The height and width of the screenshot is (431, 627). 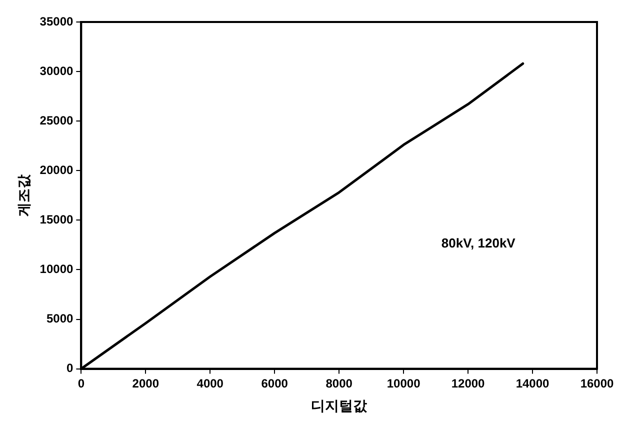 What do you see at coordinates (57, 169) in the screenshot?
I see `y-tick-label: 20000` at bounding box center [57, 169].